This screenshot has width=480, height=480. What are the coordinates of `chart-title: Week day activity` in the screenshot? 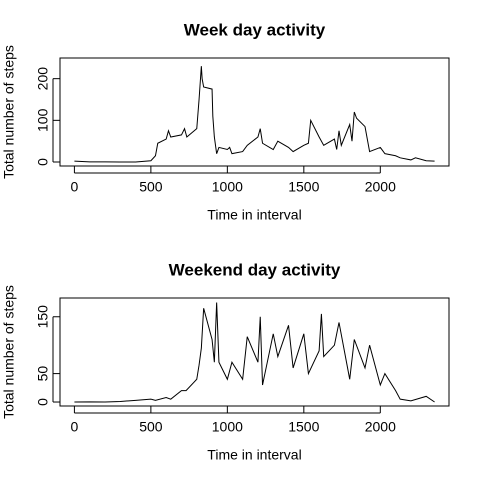 It's located at (255, 29).